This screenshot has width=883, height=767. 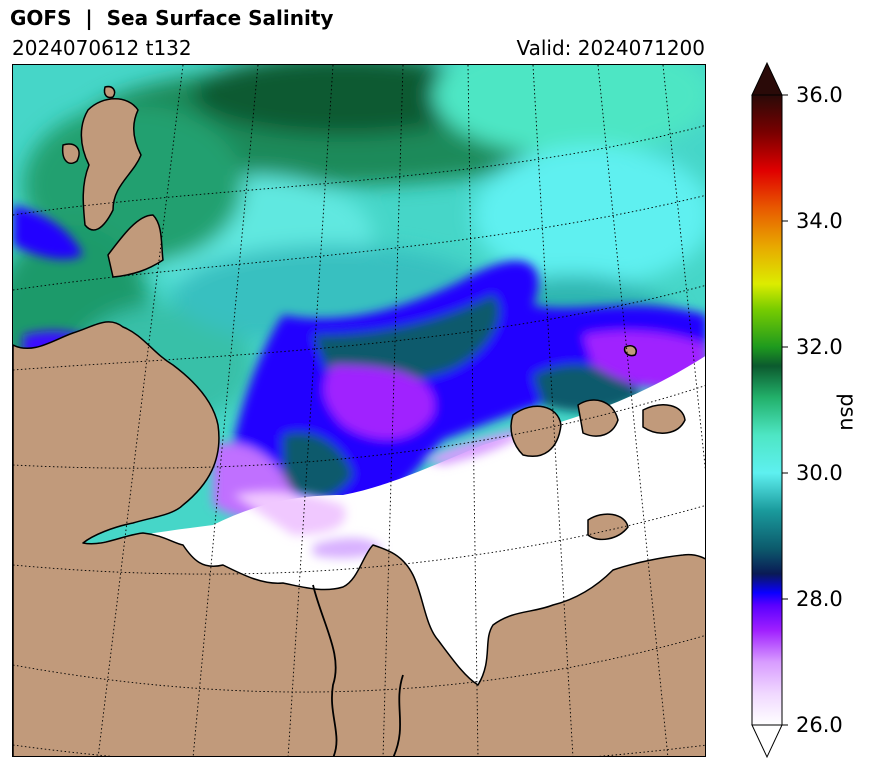 What do you see at coordinates (102, 48) in the screenshot?
I see `run-label: 2024070612 t132` at bounding box center [102, 48].